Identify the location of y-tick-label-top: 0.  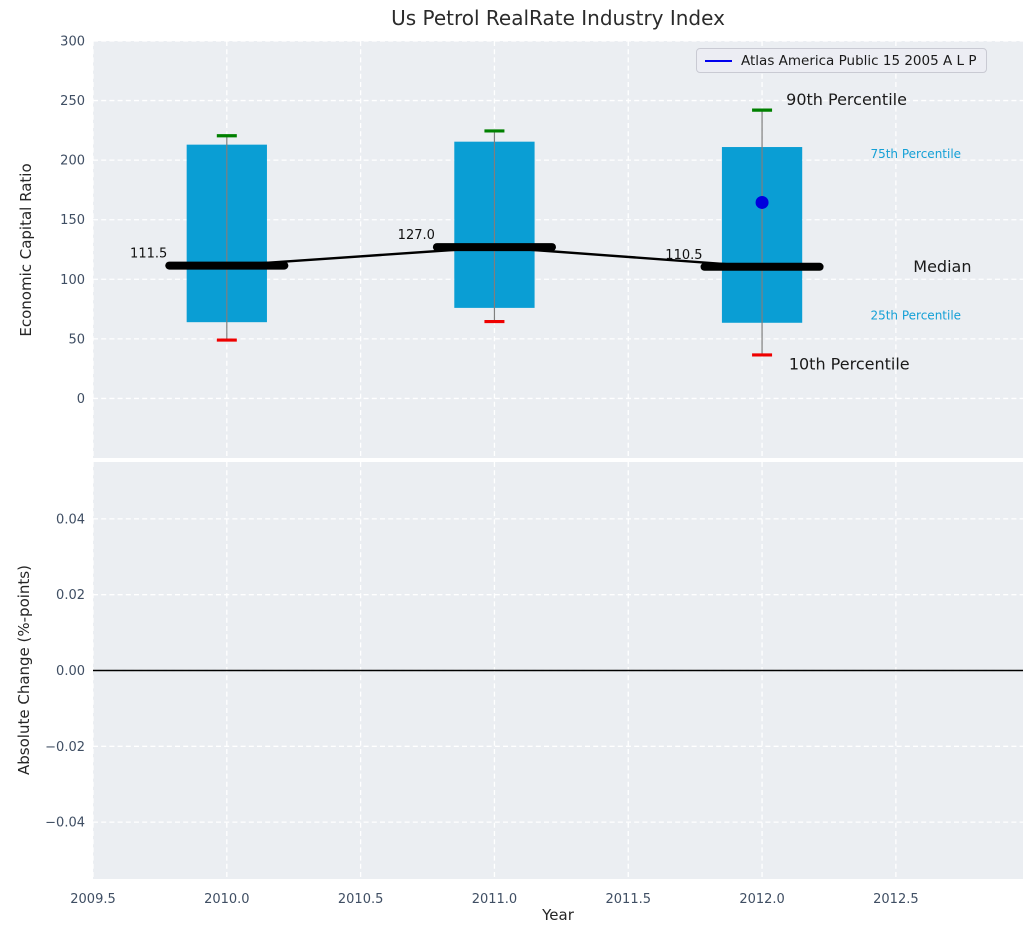
(81, 399).